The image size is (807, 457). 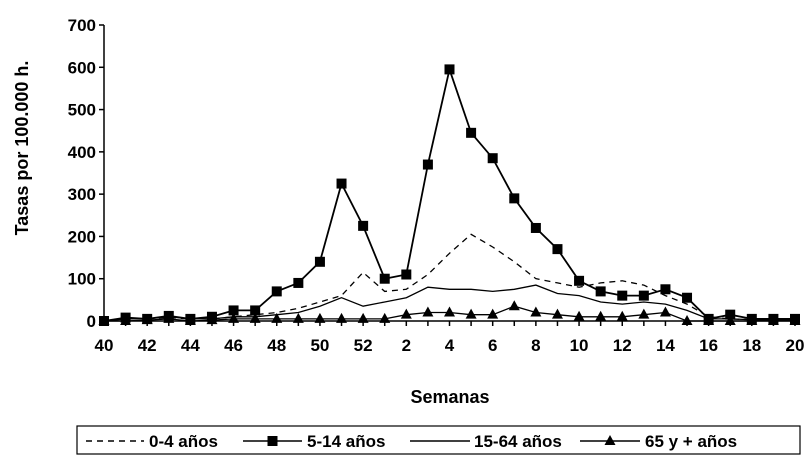 I want to click on legend-marker, so click(x=272, y=441).